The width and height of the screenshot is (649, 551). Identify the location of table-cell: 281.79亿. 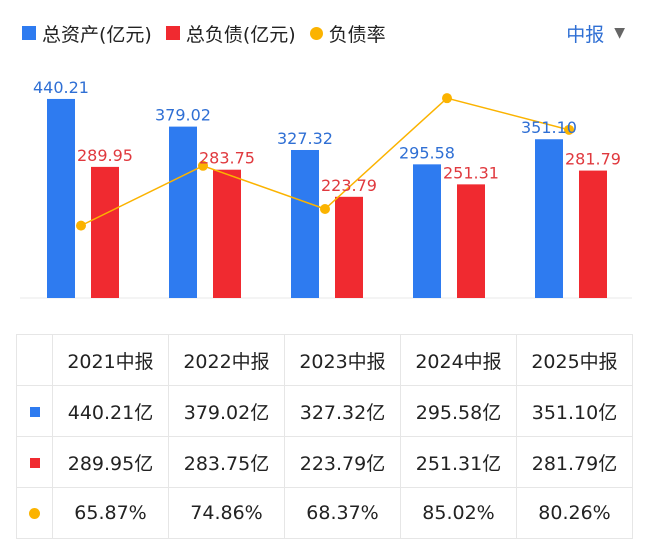
(574, 462).